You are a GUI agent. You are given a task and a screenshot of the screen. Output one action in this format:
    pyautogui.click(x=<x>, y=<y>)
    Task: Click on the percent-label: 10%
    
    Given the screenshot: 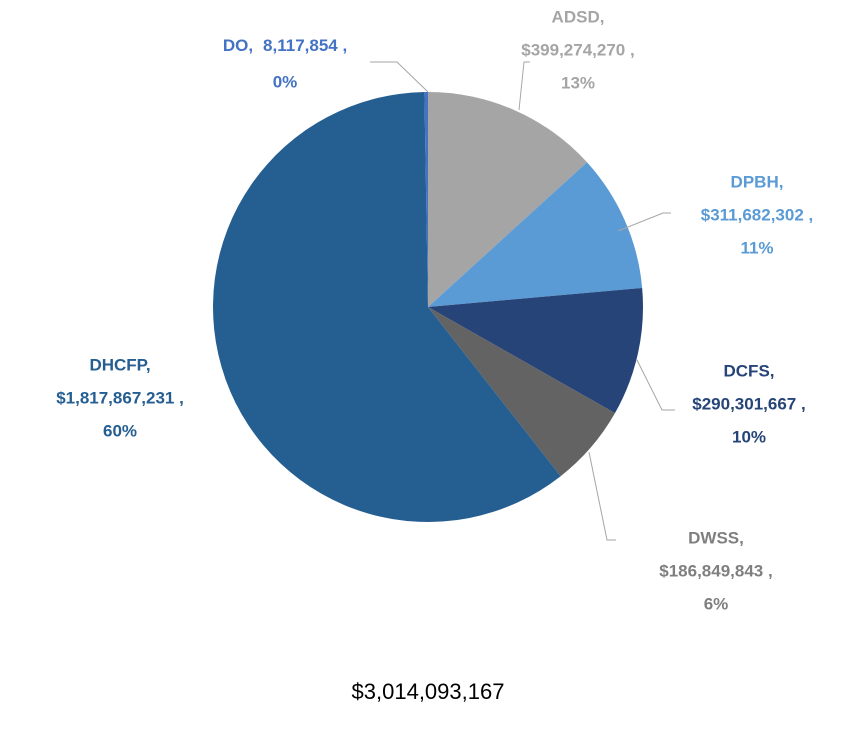 What is the action you would take?
    pyautogui.click(x=749, y=436)
    